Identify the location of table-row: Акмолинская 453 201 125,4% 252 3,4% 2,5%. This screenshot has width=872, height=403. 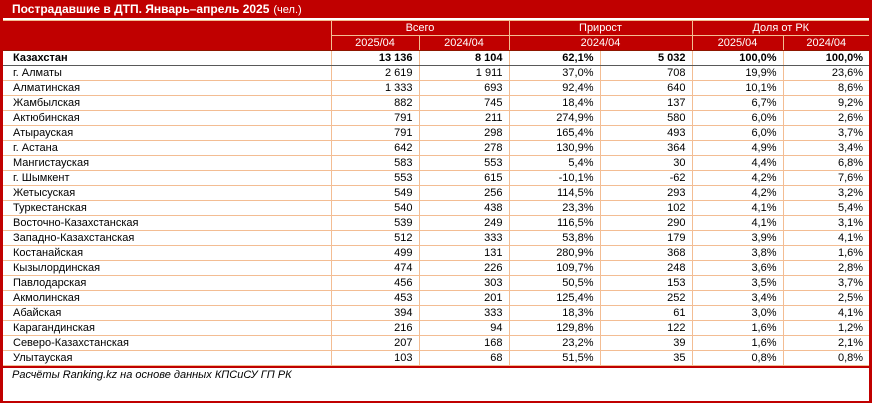
(436, 298).